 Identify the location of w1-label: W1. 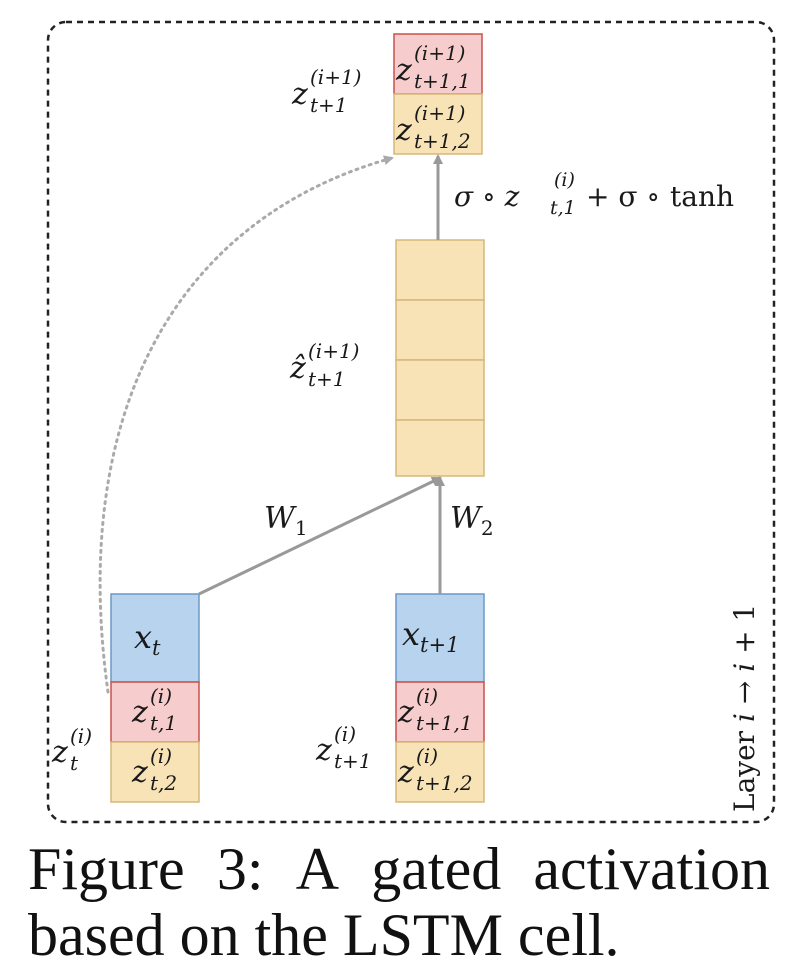
(286, 520).